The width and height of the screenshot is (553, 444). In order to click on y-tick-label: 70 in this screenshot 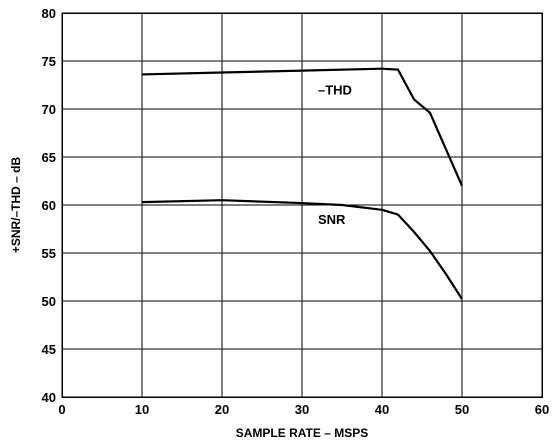, I will do `click(49, 109)`.